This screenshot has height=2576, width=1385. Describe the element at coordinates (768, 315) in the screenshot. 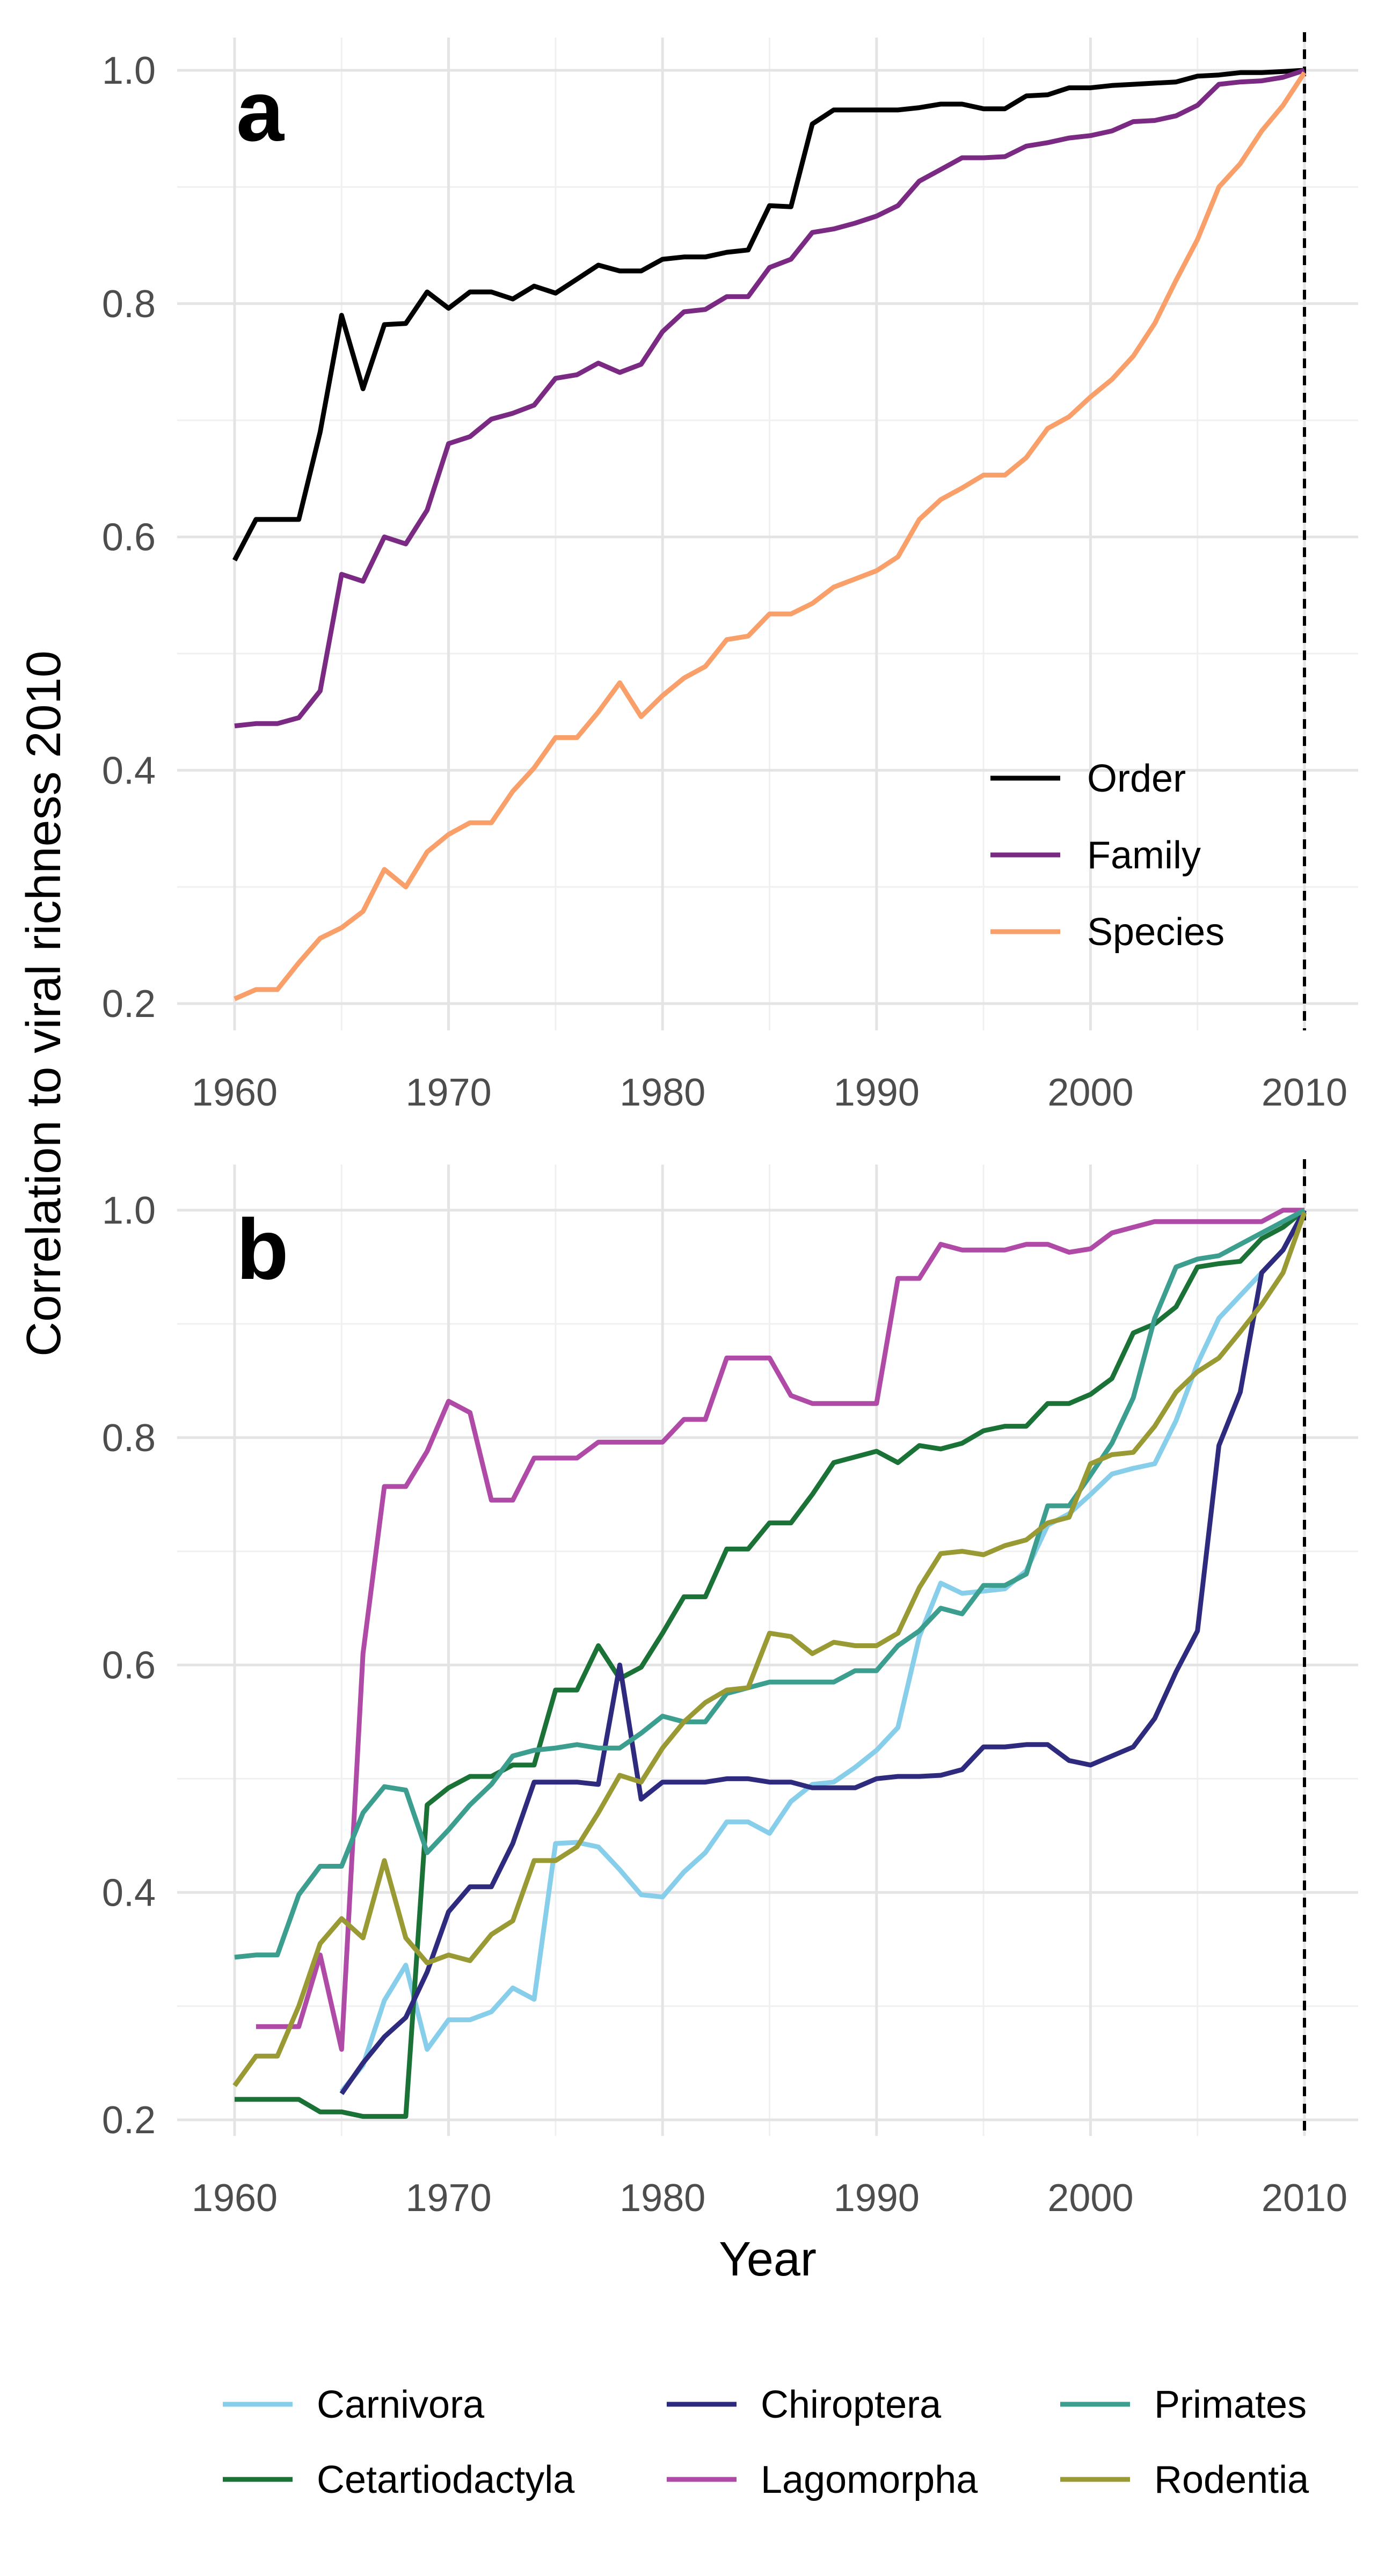

I see `series-line-order` at that location.